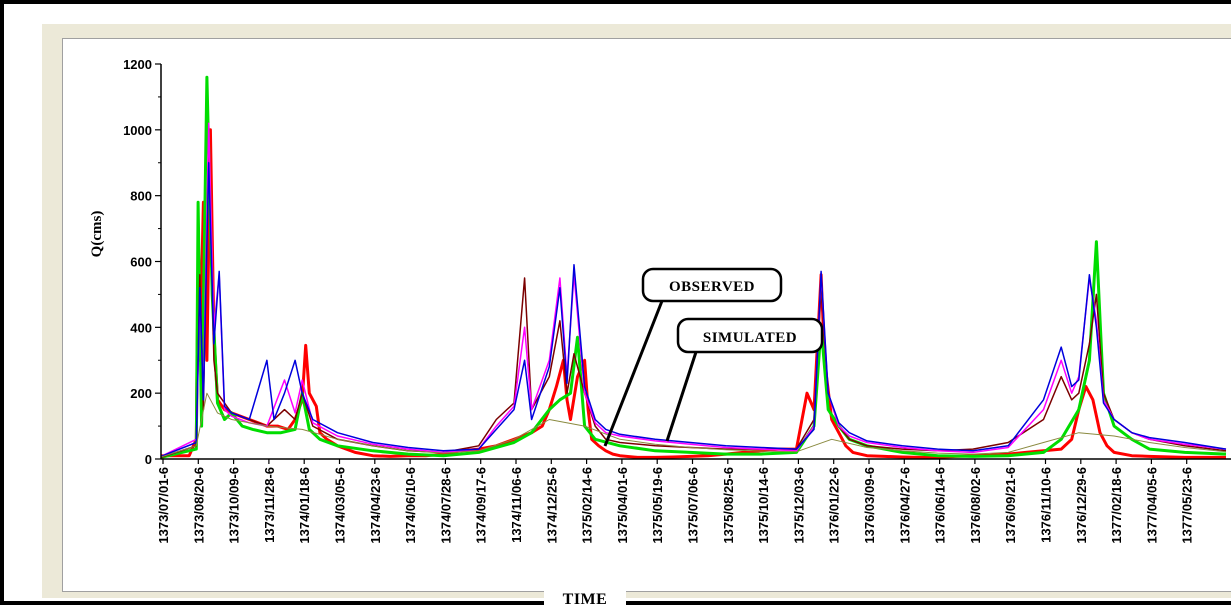 This screenshot has height=609, width=1231. What do you see at coordinates (234, 505) in the screenshot?
I see `x-tick-label: 1373/10/09-6` at bounding box center [234, 505].